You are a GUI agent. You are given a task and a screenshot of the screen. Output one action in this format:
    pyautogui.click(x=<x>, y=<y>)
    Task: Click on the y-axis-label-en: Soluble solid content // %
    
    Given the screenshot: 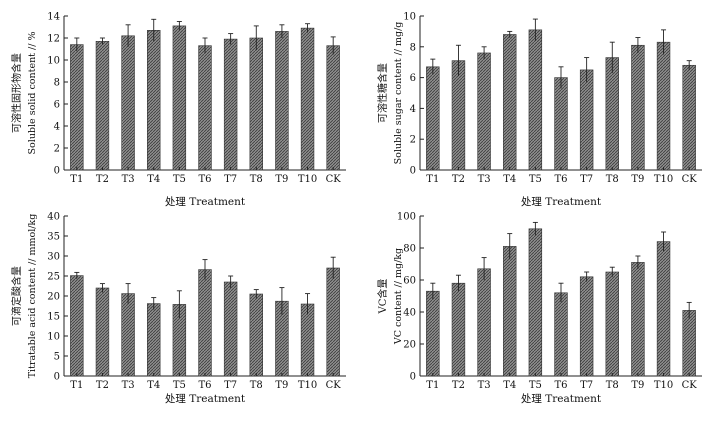 What is the action you would take?
    pyautogui.click(x=32, y=93)
    